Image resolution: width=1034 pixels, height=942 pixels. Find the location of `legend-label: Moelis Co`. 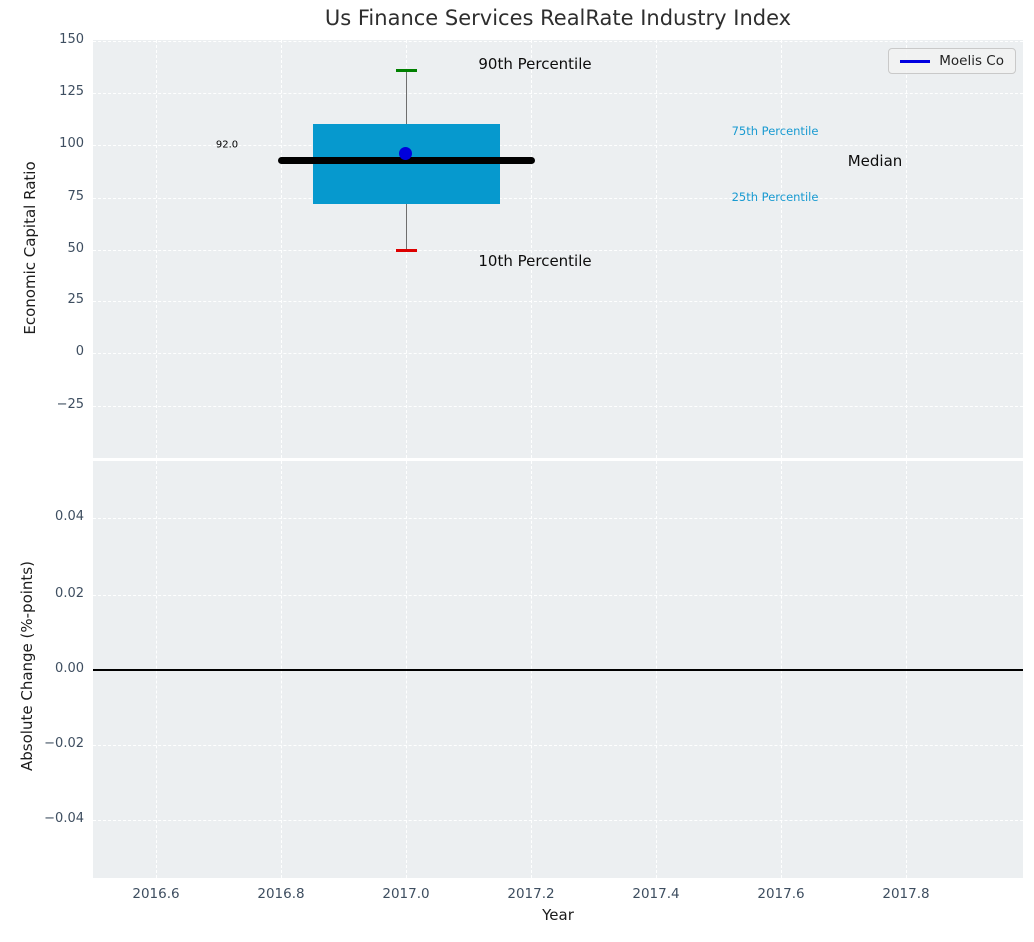

legend-label: Moelis Co is located at coordinates (971, 61).